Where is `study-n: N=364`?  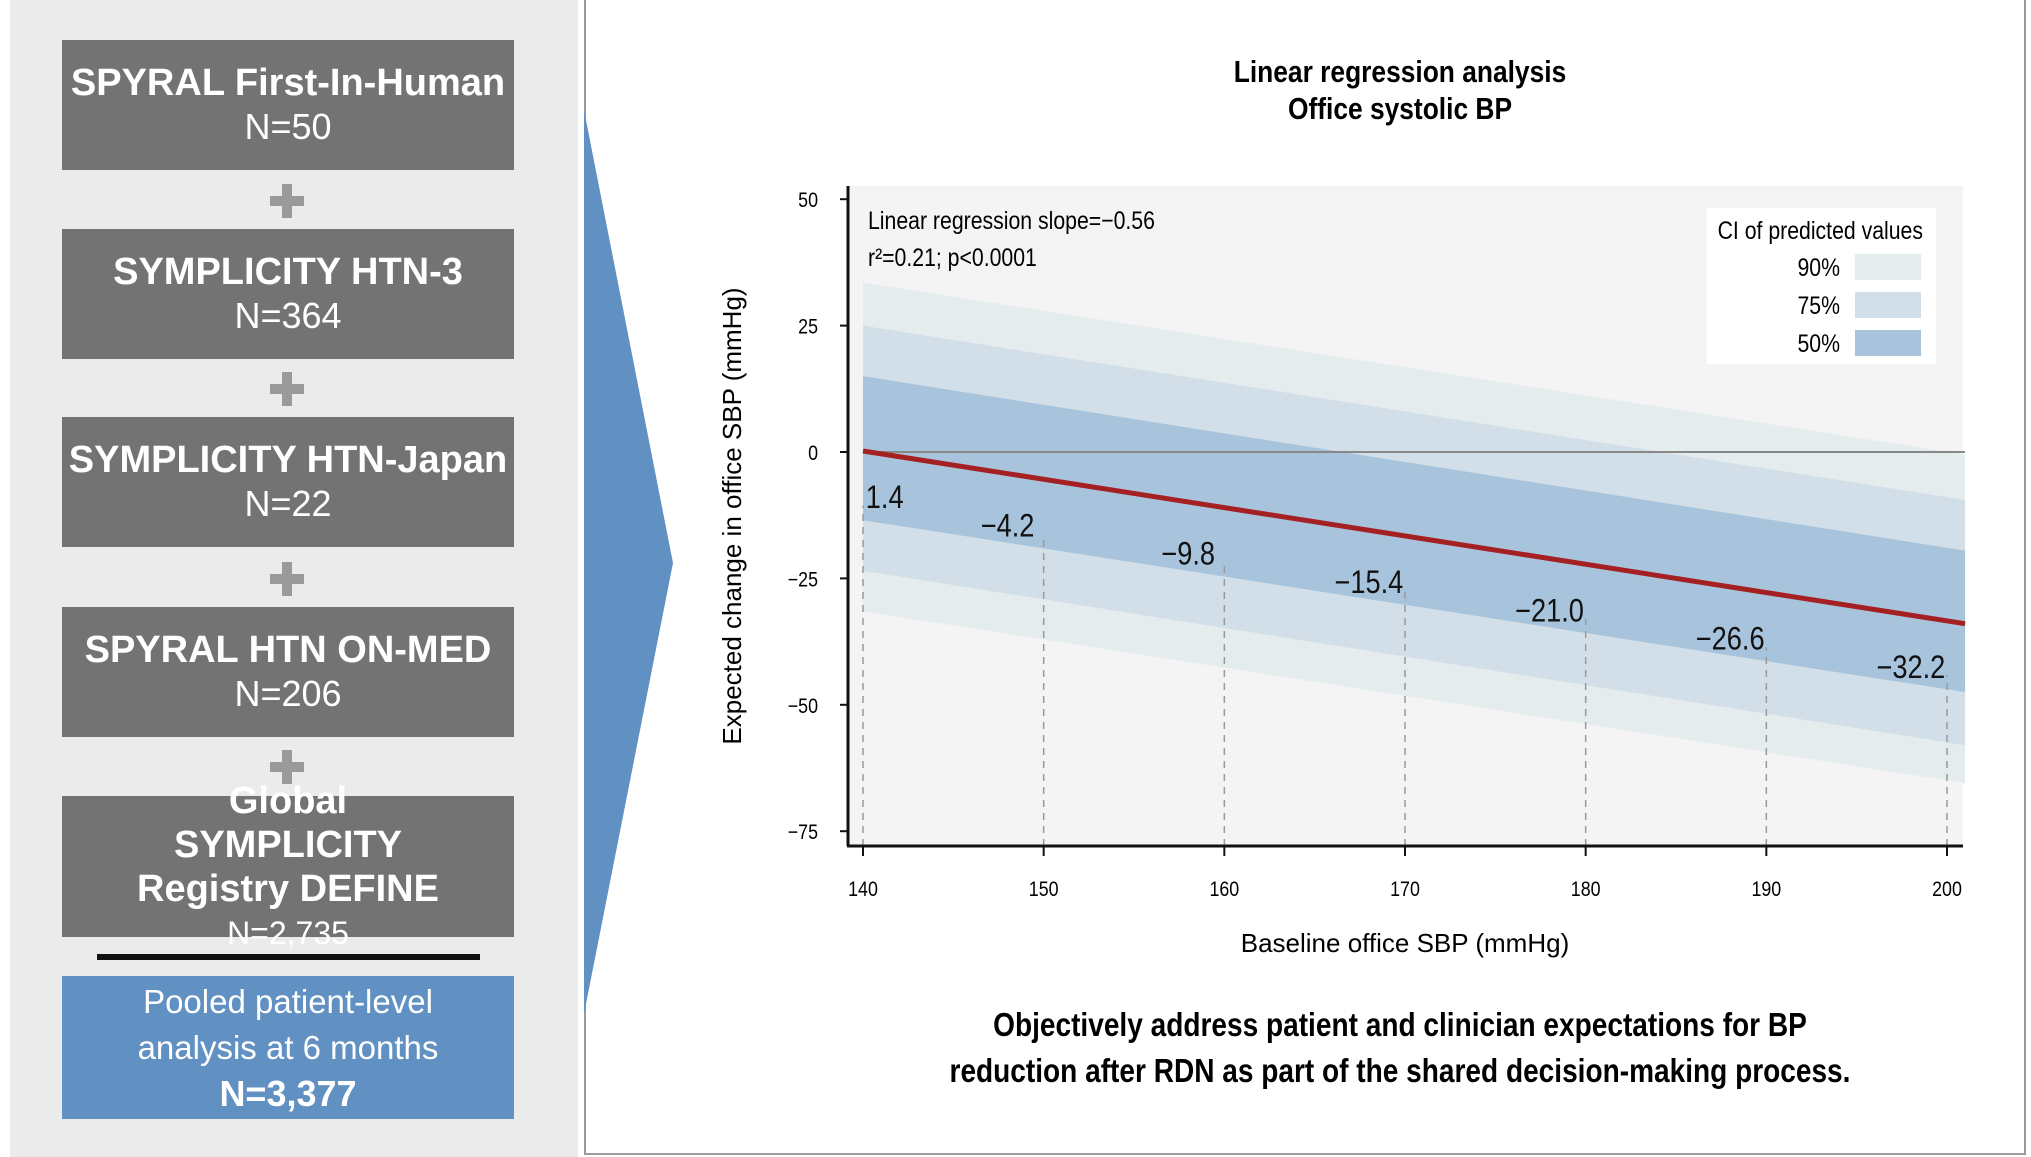 study-n: N=364 is located at coordinates (288, 315).